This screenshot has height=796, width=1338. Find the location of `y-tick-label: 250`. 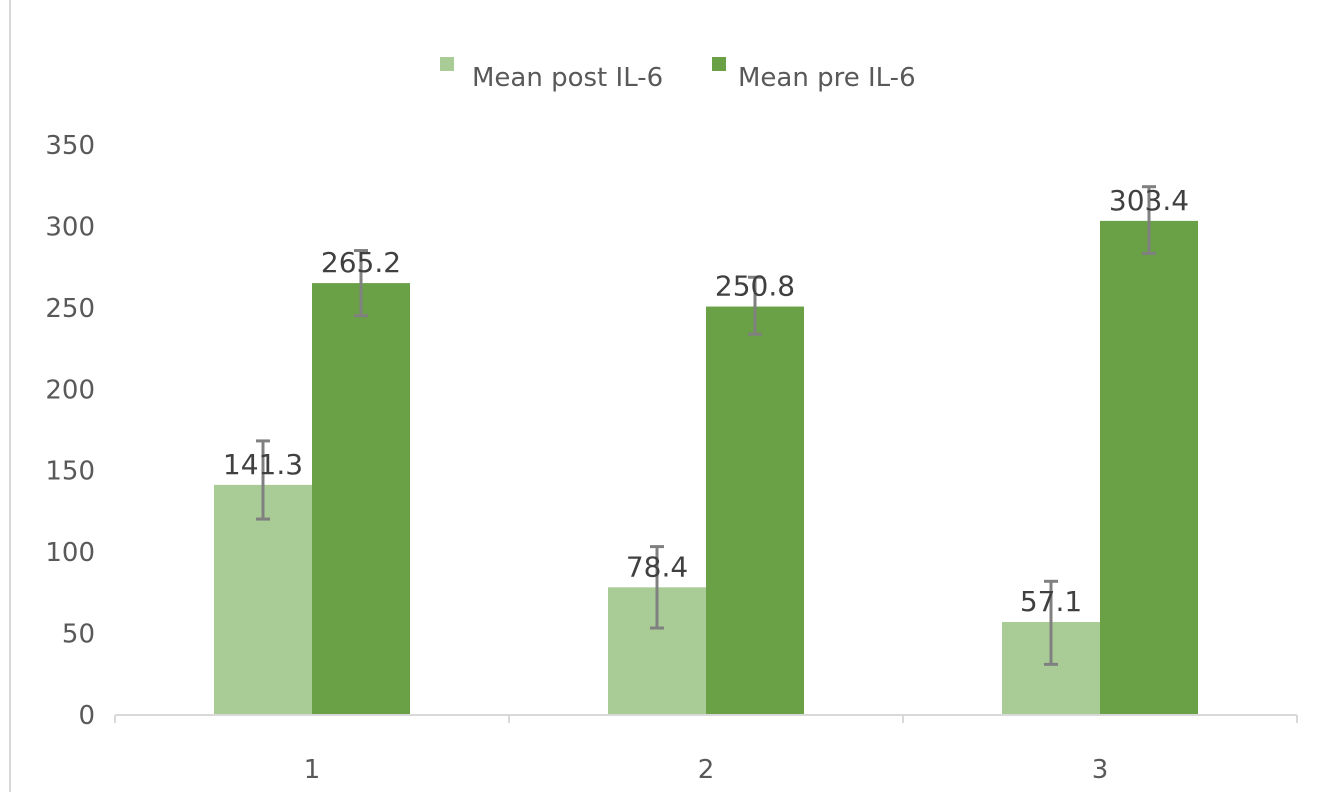

y-tick-label: 250 is located at coordinates (70, 309).